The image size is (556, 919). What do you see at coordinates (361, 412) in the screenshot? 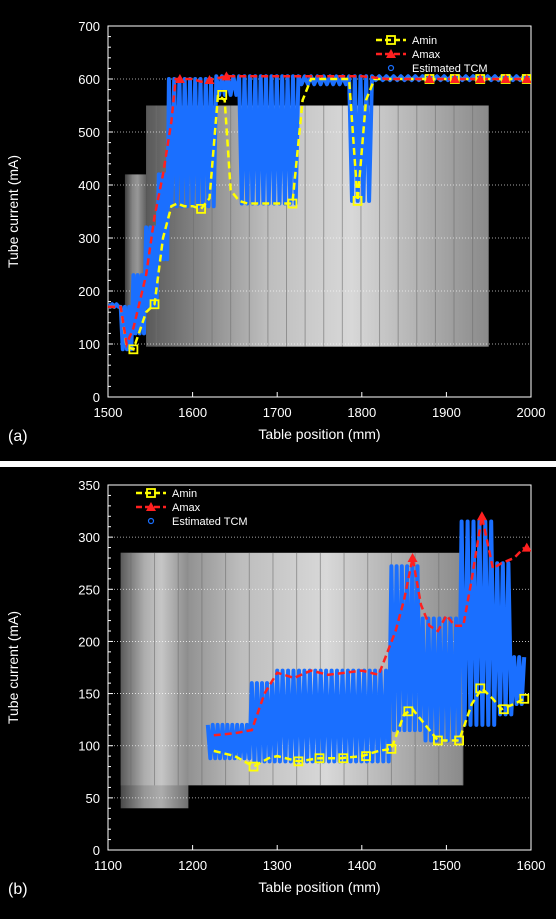
I see `x-tick-label: 1800` at bounding box center [361, 412].